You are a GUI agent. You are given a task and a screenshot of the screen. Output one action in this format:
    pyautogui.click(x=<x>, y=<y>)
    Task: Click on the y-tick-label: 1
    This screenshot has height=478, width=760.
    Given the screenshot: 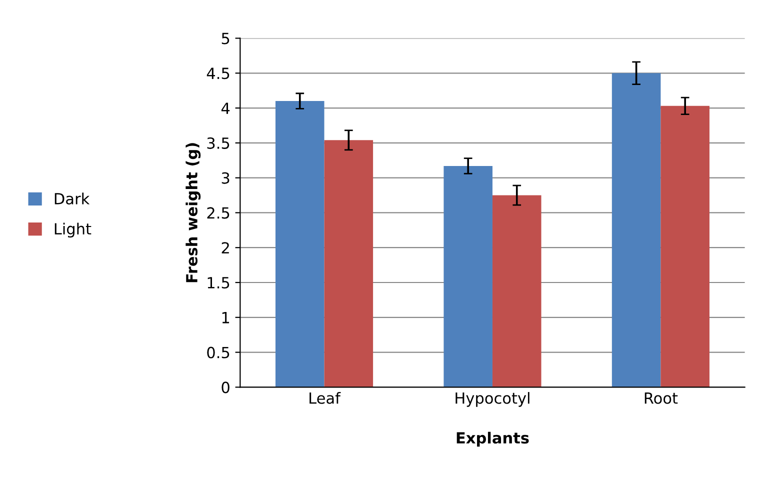 What is the action you would take?
    pyautogui.click(x=226, y=318)
    